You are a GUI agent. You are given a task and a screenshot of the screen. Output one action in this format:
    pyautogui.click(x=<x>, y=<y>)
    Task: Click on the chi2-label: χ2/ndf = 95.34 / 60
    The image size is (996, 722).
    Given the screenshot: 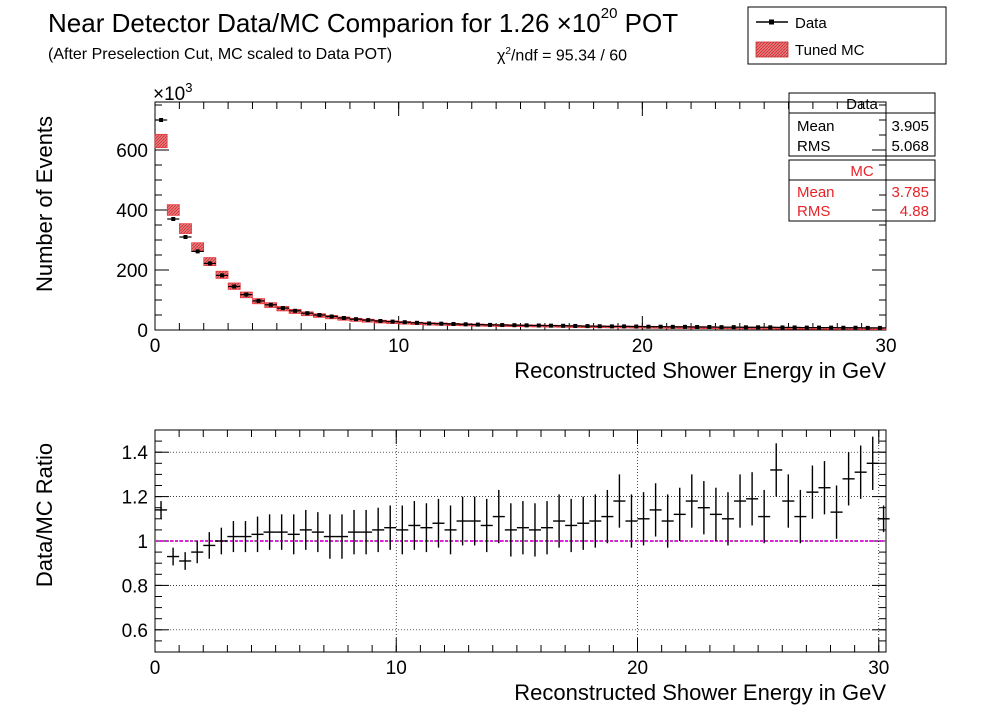 What is the action you would take?
    pyautogui.click(x=562, y=55)
    